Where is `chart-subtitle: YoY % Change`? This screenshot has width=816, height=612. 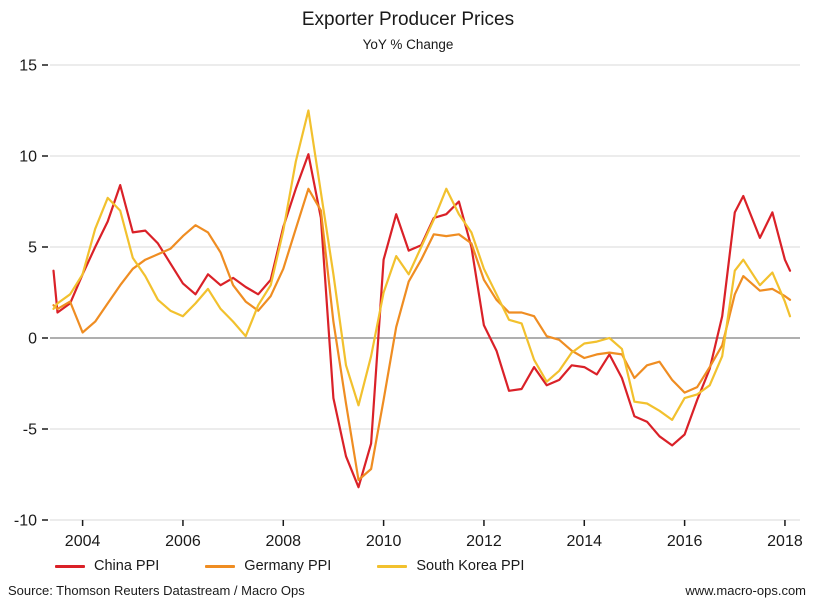
chart-subtitle: YoY % Change is located at coordinates (408, 44).